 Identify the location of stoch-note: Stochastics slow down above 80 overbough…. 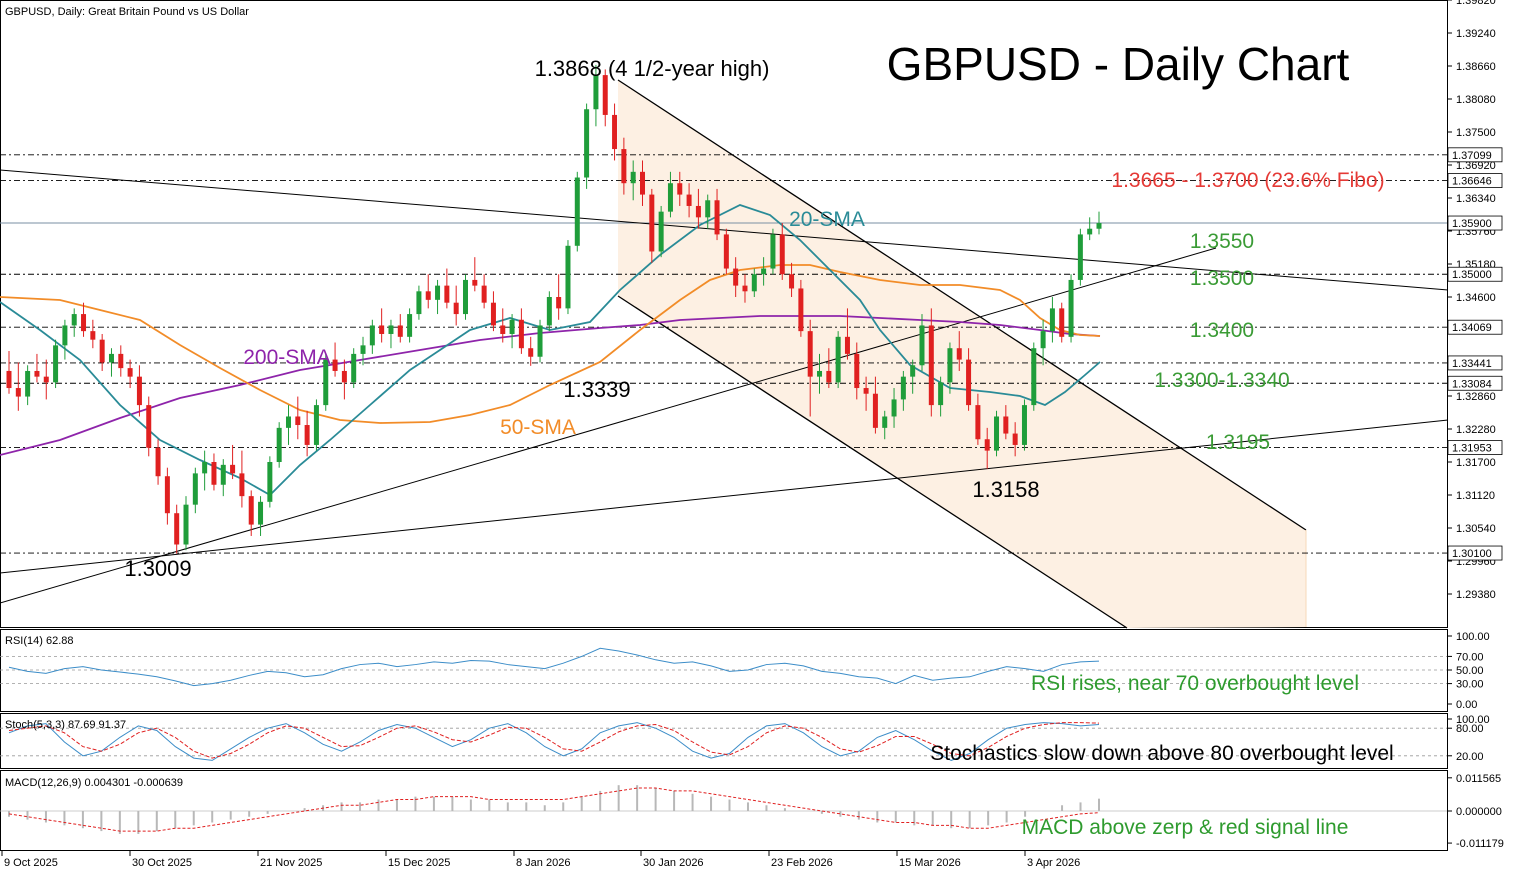
(1161, 753).